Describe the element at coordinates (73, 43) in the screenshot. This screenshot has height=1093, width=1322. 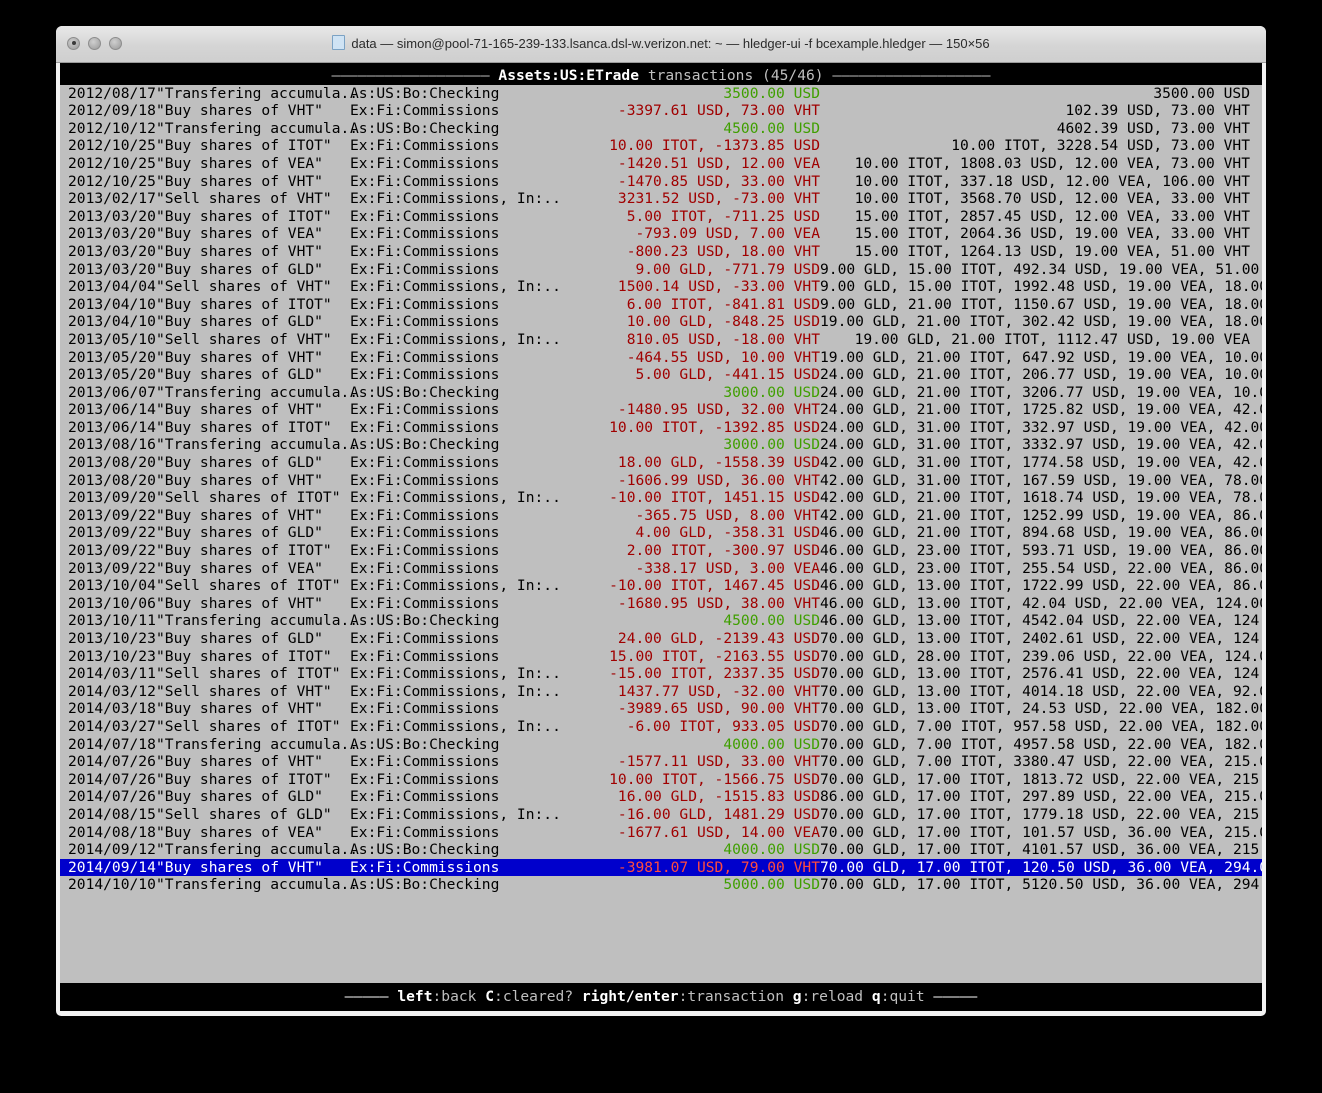
I see `close-button` at that location.